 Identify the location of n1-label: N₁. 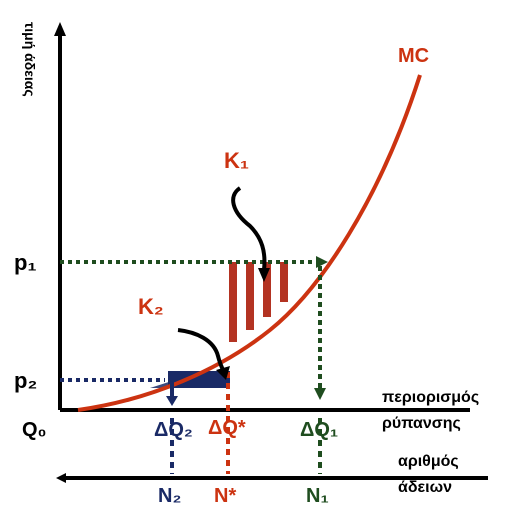
(317, 496).